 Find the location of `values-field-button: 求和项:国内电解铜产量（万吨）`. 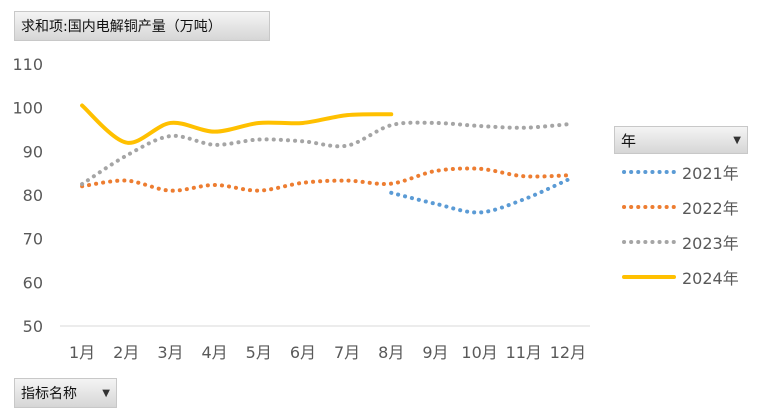

values-field-button: 求和项:国内电解铜产量（万吨） is located at coordinates (142, 26).